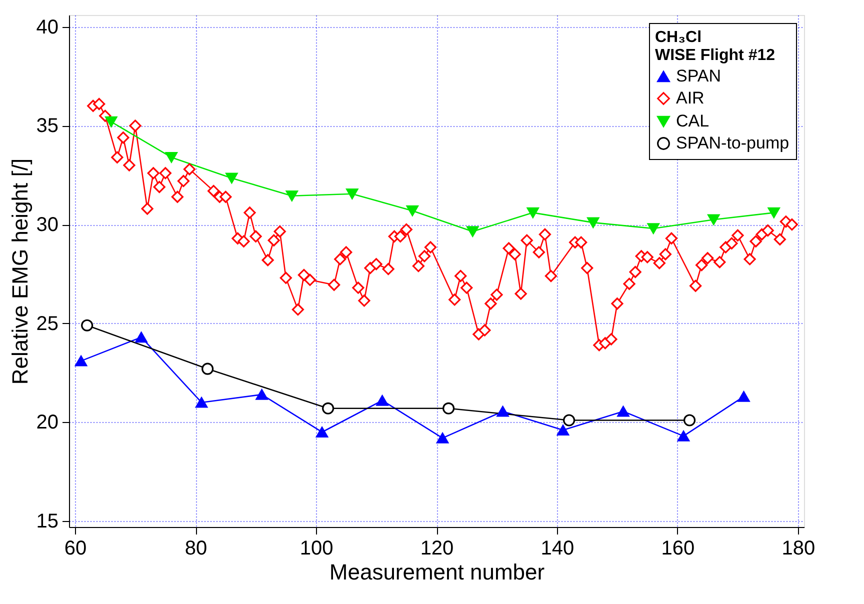  Describe the element at coordinates (317, 549) in the screenshot. I see `x-tick-label: 100` at that location.